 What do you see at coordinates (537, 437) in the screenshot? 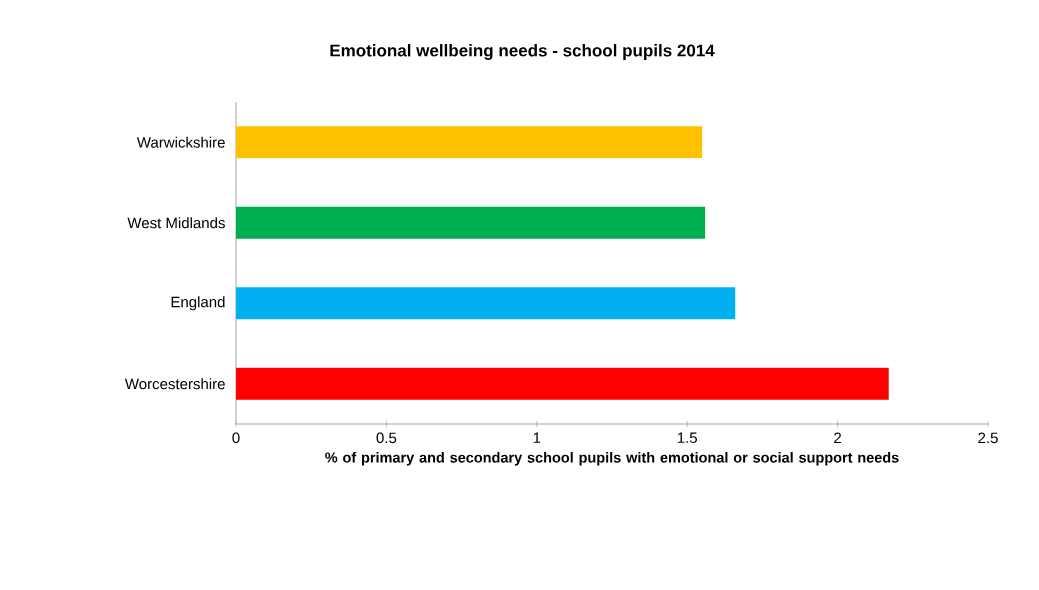
I see `x-tick-label: 1` at bounding box center [537, 437].